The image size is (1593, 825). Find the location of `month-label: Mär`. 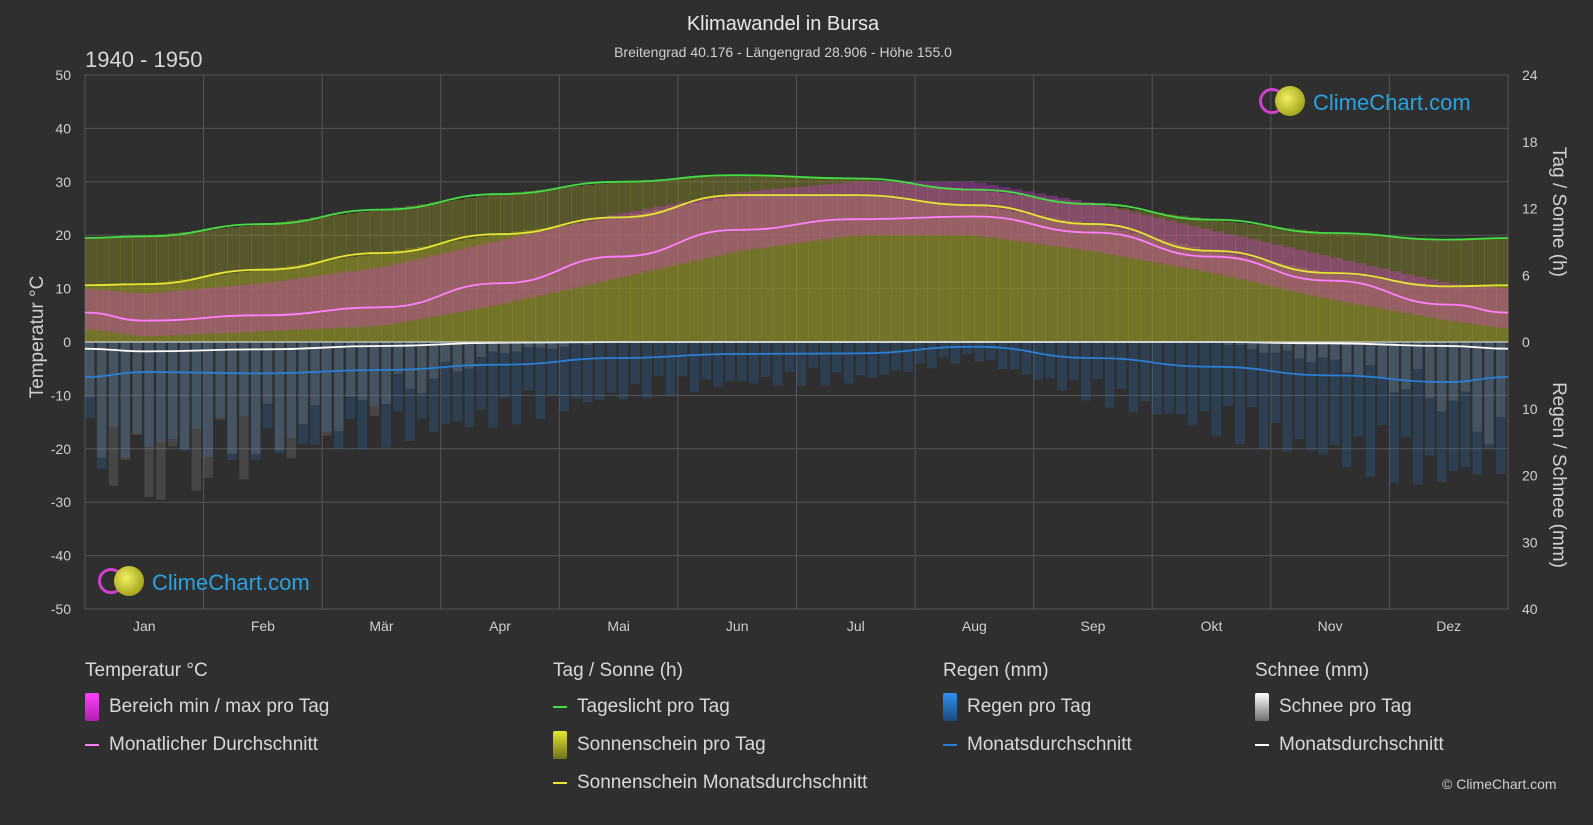

month-label: Mär is located at coordinates (381, 626).